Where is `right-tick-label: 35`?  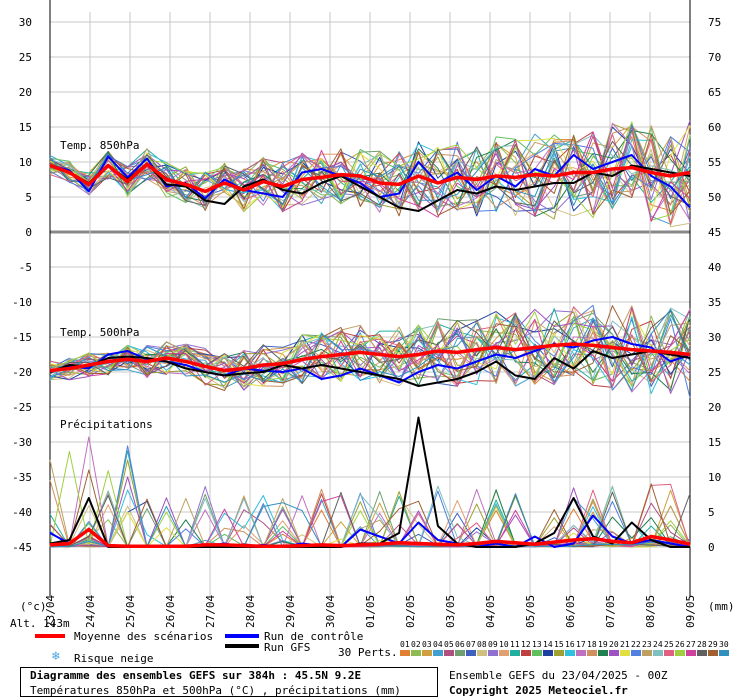 right-tick-label: 35 is located at coordinates (714, 302).